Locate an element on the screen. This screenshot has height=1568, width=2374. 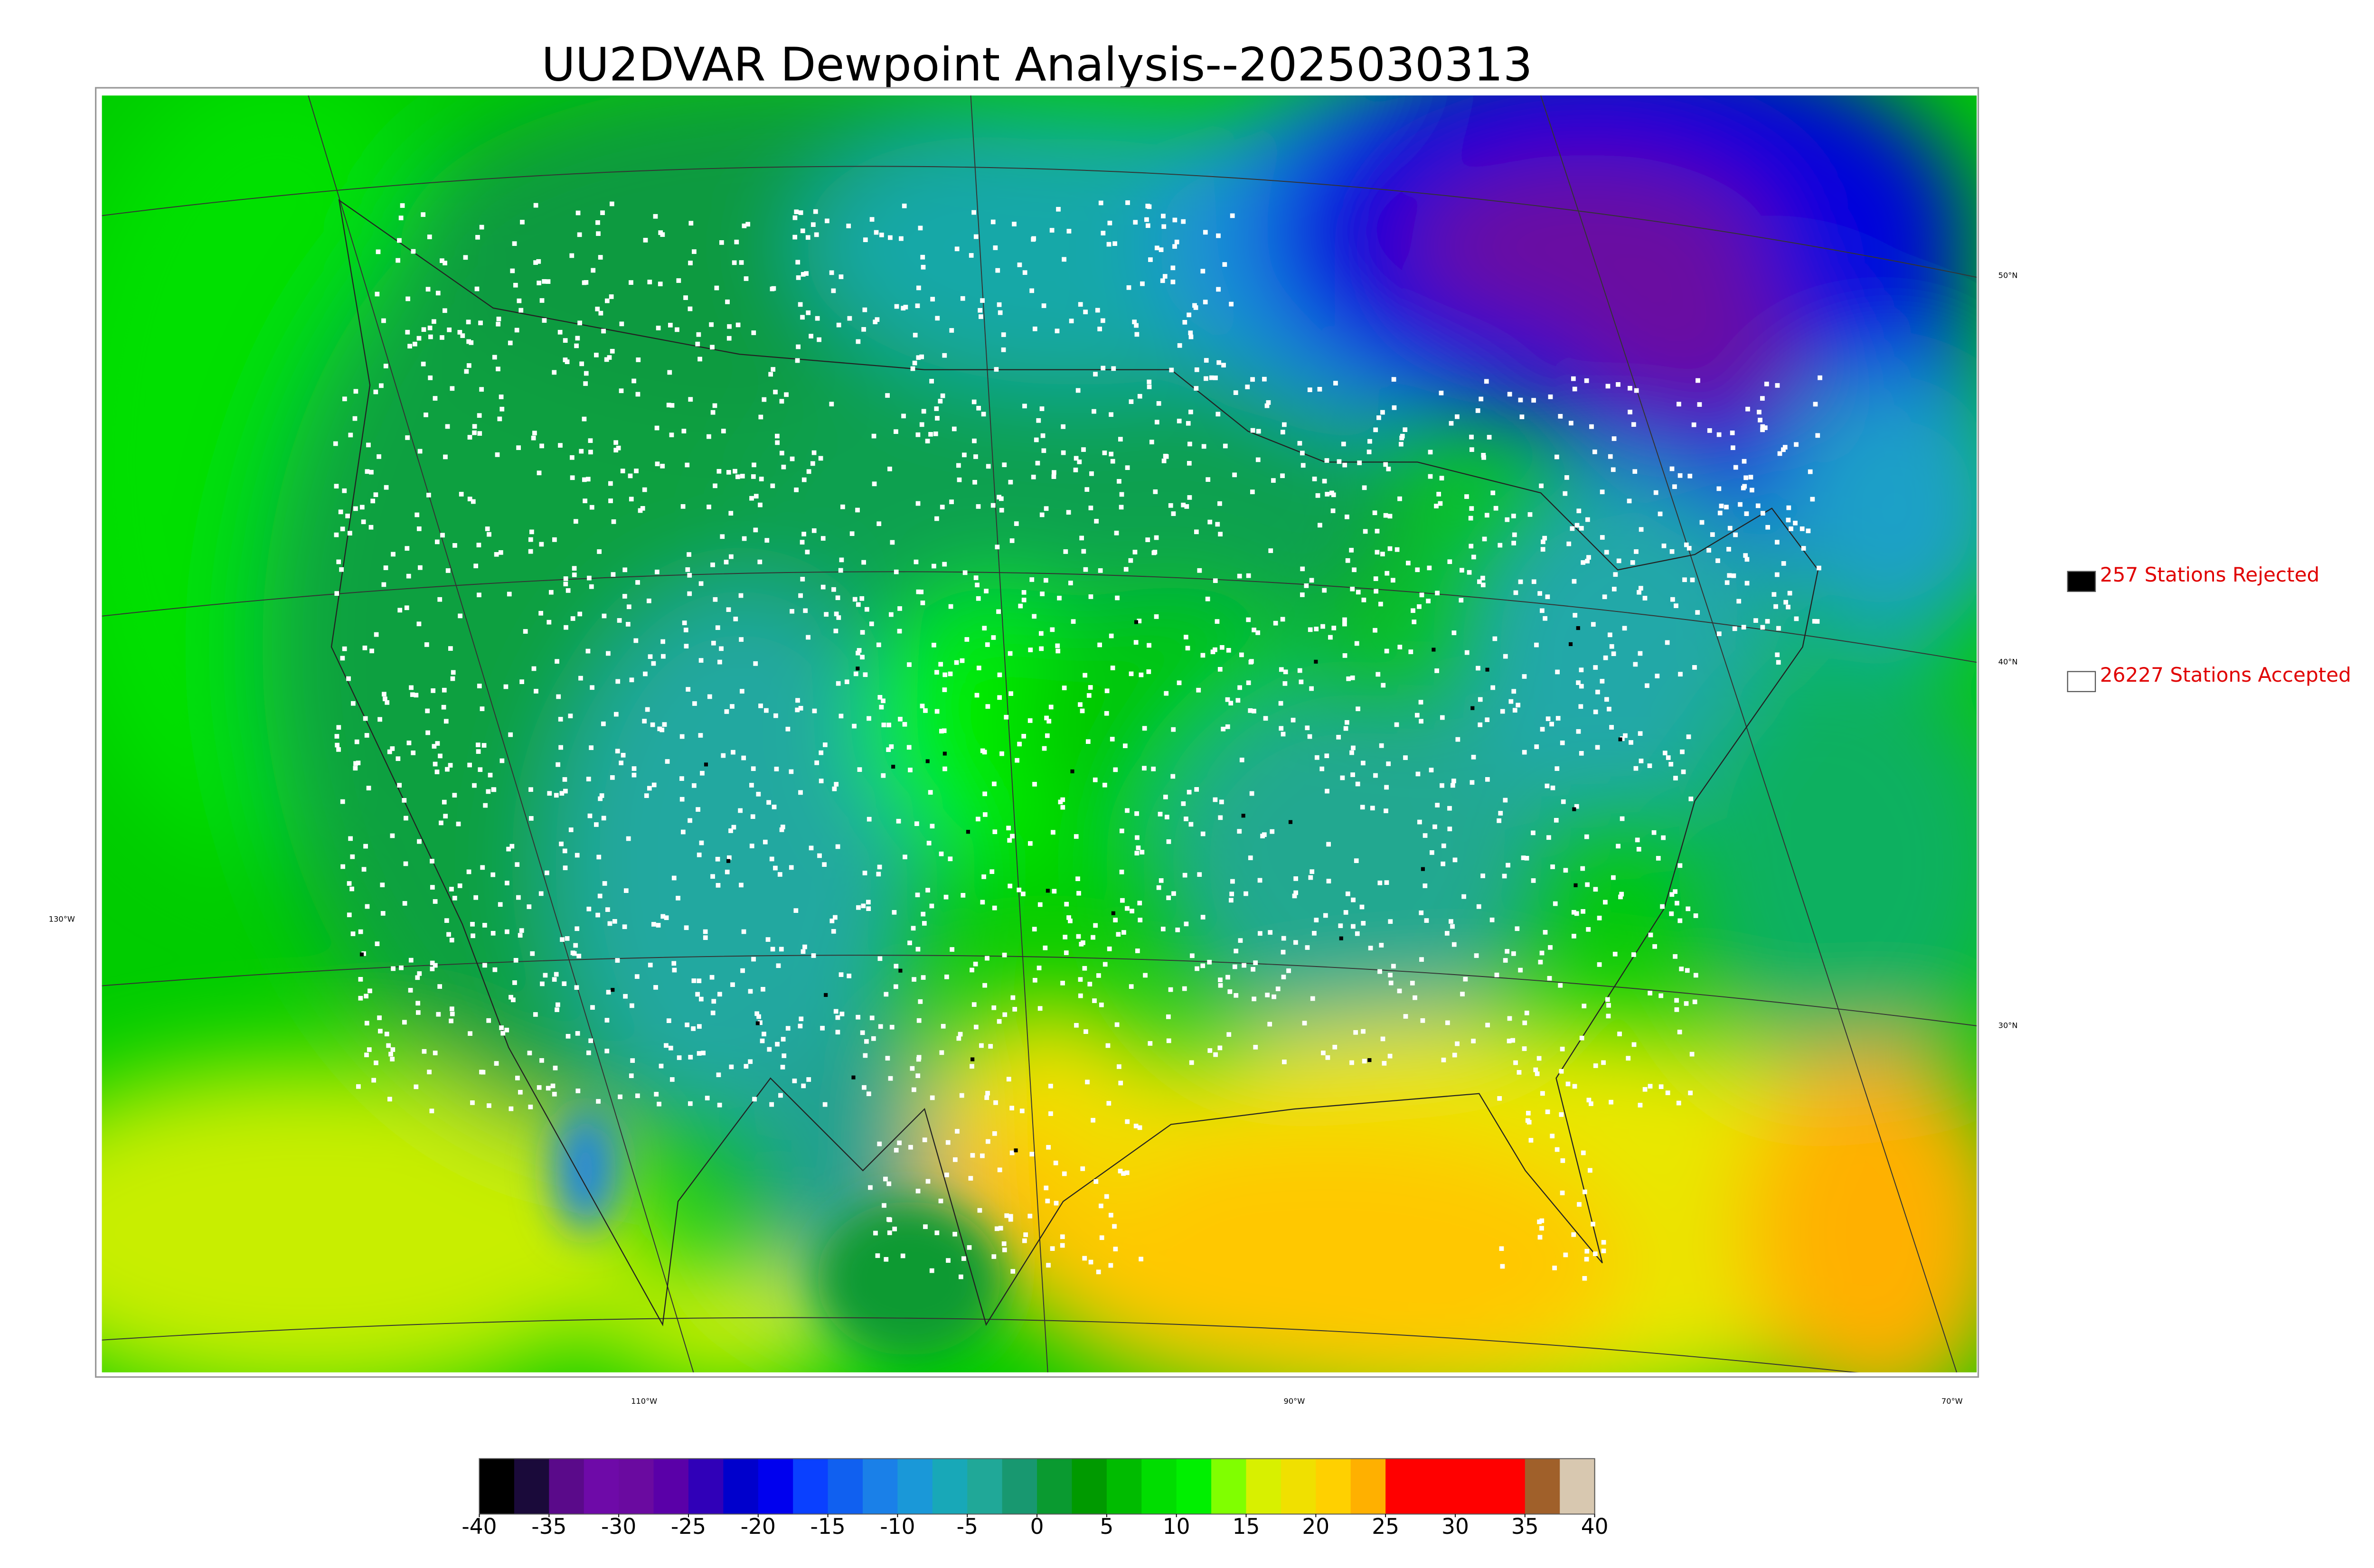
colorbar-tick-label: 10 is located at coordinates (1176, 1527).